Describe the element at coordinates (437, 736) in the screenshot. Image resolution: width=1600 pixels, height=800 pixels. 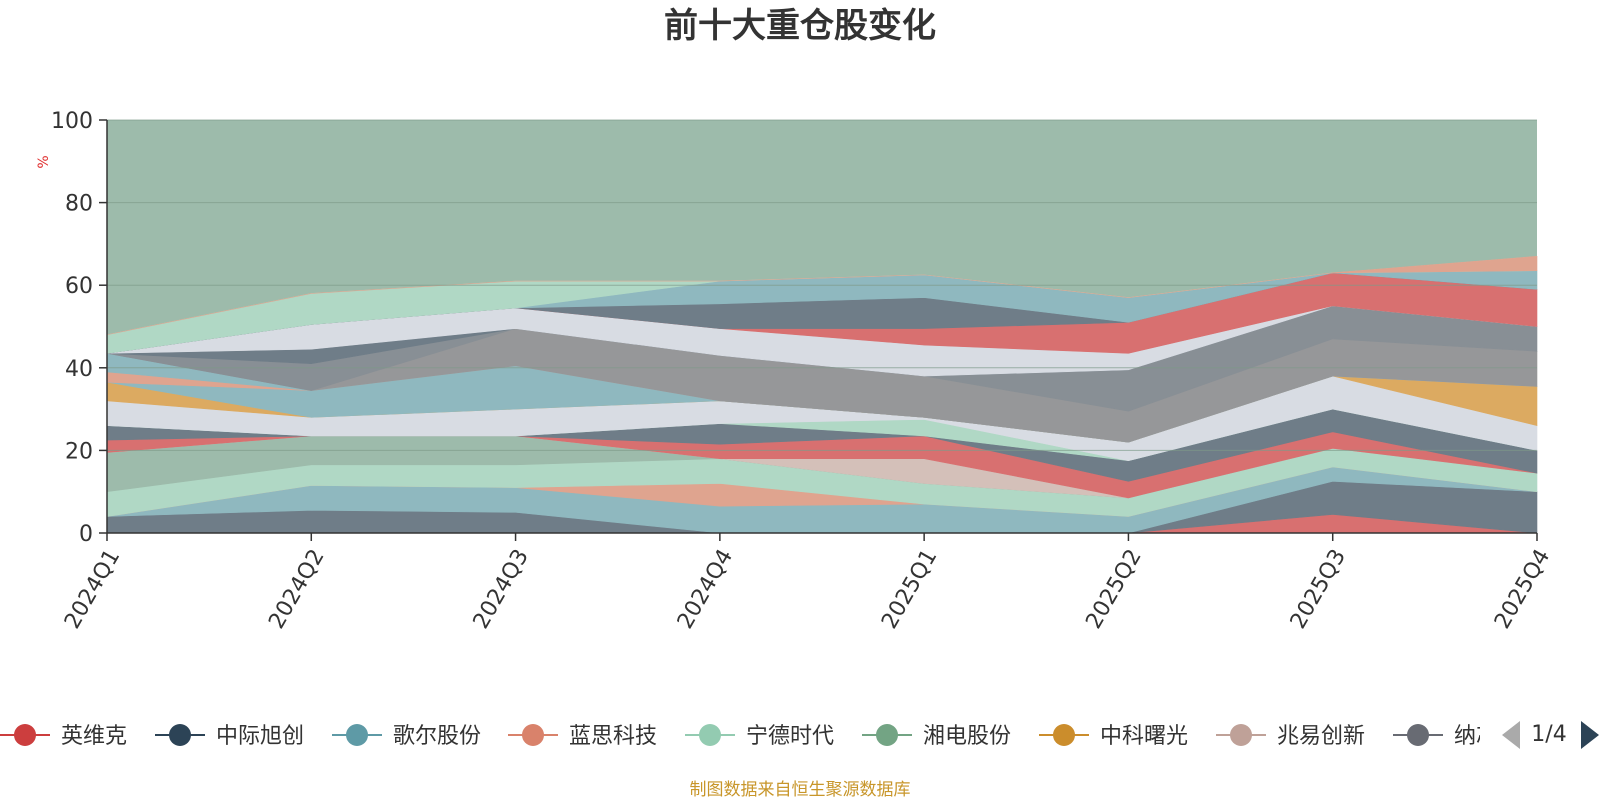
I see `legend-label: 歌尔股份` at that location.